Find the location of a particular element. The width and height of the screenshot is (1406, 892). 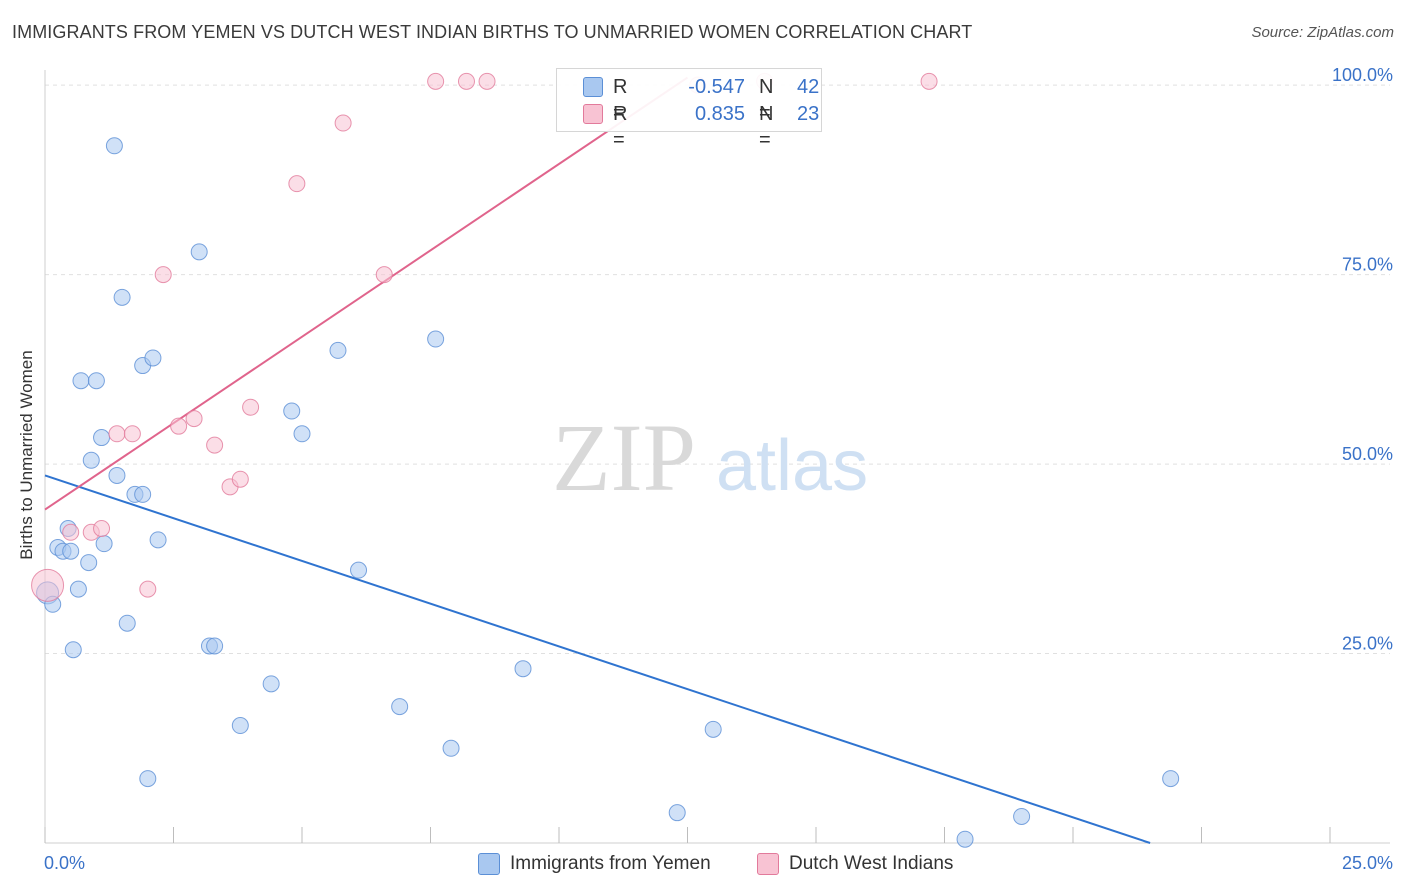

bottom-legend-label-yemen: Immigrants from Yemen is located at coordinates (610, 863).